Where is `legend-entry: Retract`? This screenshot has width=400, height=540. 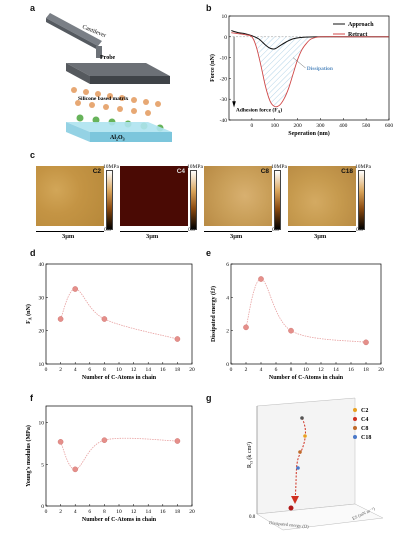
legend-entry: Retract is located at coordinates (357, 35).